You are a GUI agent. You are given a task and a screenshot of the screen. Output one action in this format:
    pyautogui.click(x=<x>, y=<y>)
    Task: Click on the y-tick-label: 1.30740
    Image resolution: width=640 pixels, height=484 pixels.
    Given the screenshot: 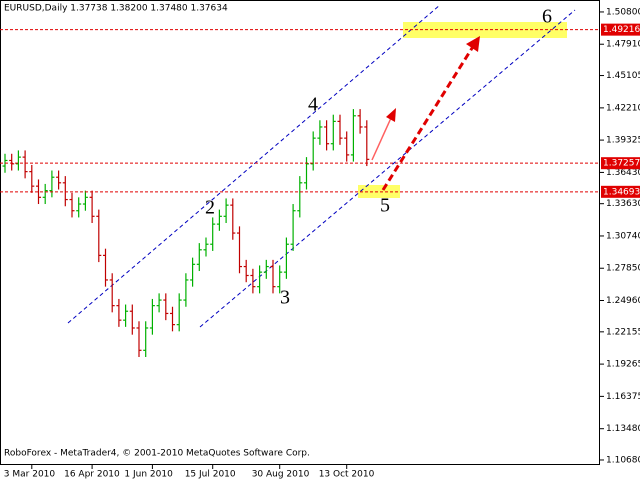 What is the action you would take?
    pyautogui.click(x=623, y=236)
    